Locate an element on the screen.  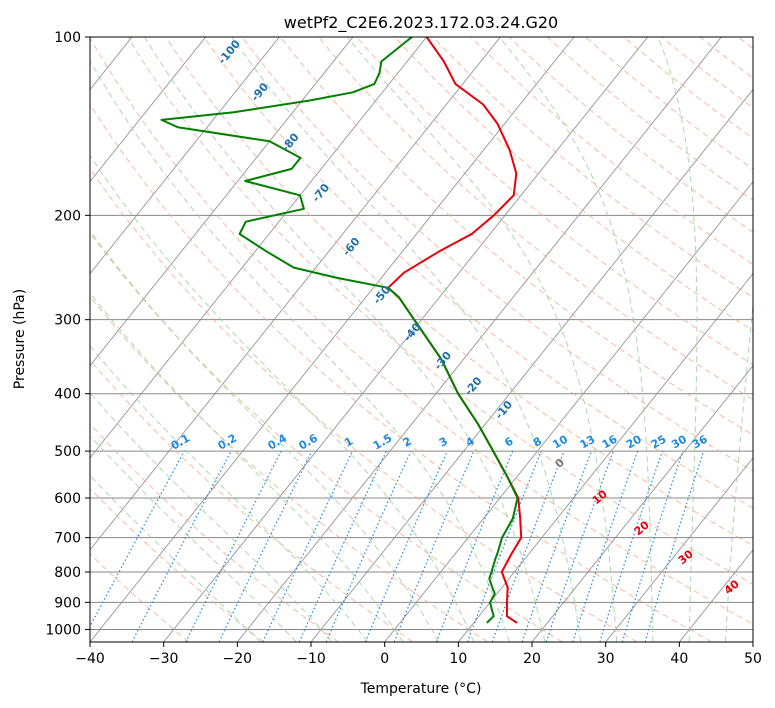
x-tick-label: 30 is located at coordinates (606, 659).